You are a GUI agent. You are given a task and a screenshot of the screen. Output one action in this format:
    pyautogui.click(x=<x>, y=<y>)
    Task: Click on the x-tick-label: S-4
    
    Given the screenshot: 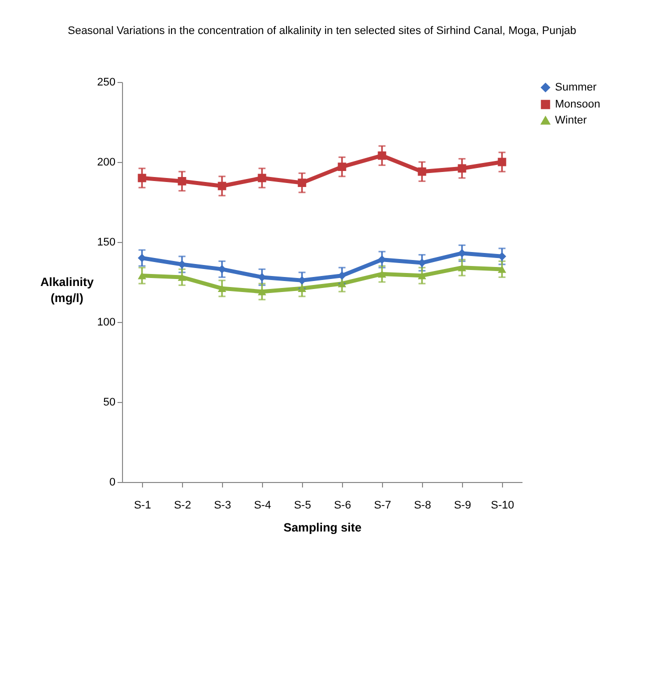 What is the action you would take?
    pyautogui.click(x=263, y=506)
    